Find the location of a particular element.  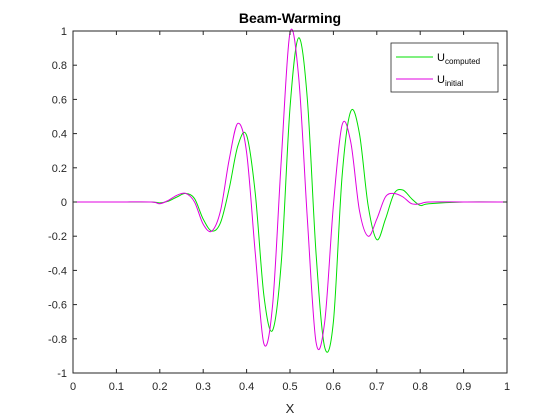

y-tick-label: 1 is located at coordinates (64, 32).